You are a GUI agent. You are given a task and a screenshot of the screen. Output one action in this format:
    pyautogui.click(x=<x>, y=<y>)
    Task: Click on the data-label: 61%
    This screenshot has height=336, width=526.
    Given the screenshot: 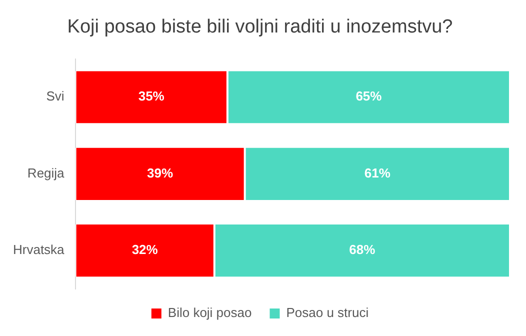 What is the action you would take?
    pyautogui.click(x=377, y=172)
    